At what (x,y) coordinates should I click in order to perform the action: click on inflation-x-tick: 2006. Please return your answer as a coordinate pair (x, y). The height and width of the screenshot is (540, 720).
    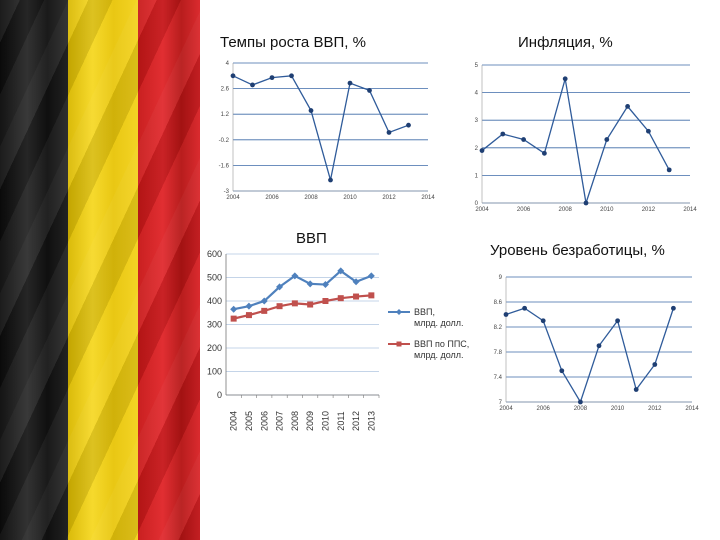
    Looking at the image, I should click on (524, 210).